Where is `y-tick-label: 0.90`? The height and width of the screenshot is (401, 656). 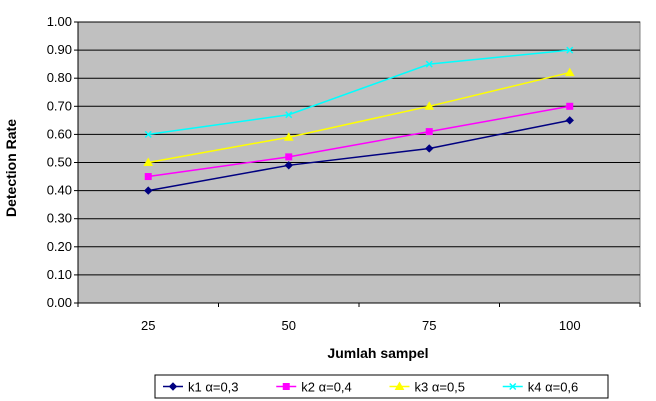 y-tick-label: 0.90 is located at coordinates (59, 49).